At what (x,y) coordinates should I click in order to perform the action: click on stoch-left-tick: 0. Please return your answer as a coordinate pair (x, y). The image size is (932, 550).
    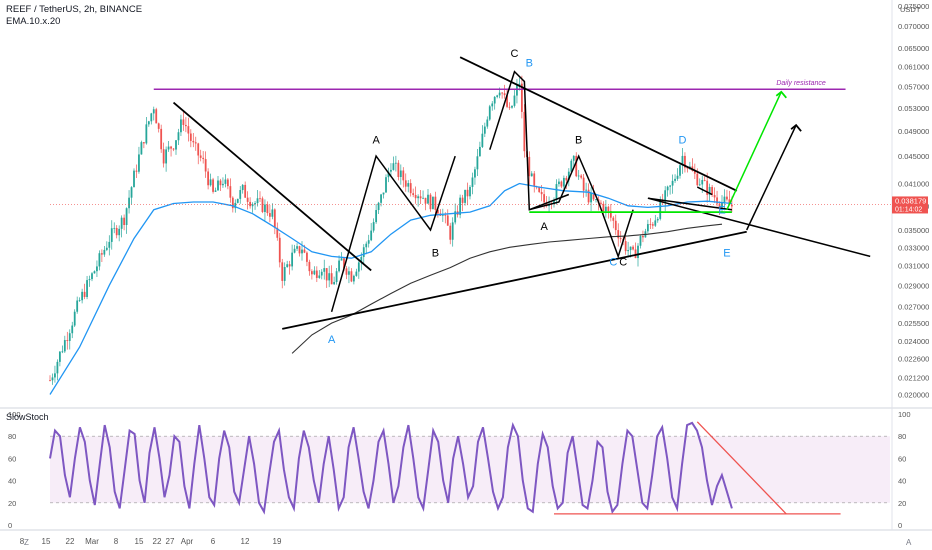
    Looking at the image, I should click on (10, 525).